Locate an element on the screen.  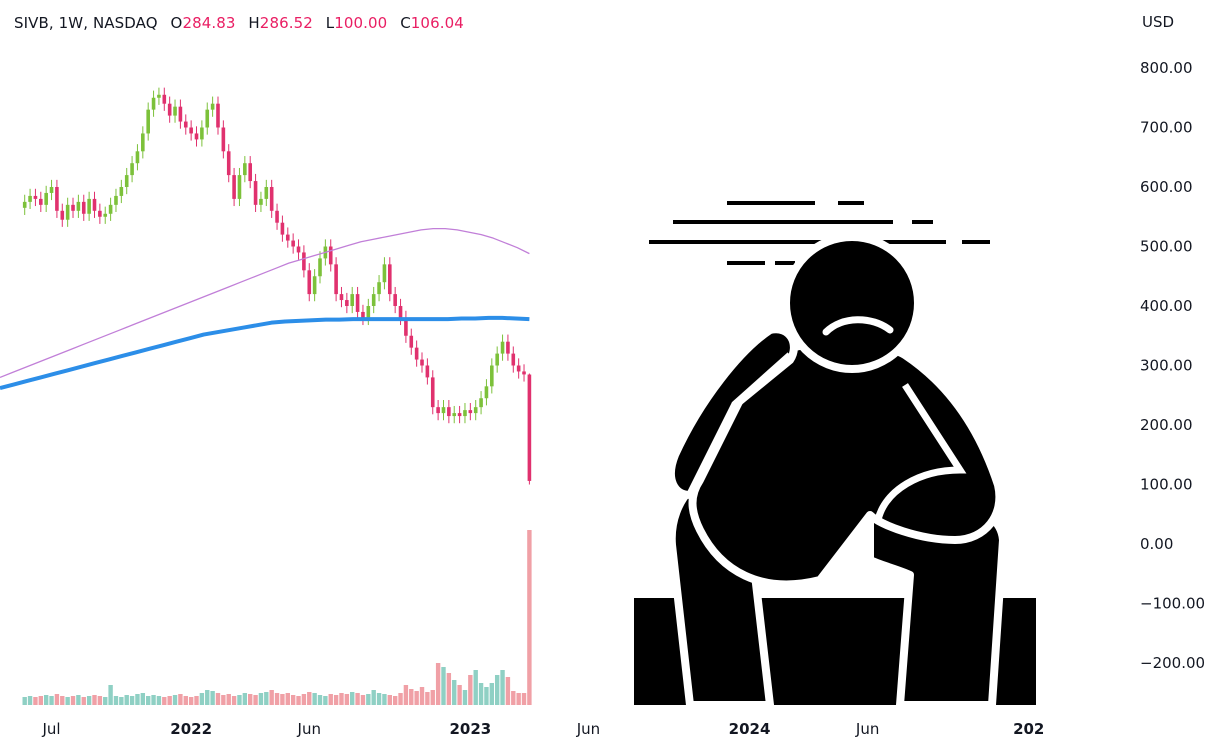
open-value: 284.83 is located at coordinates (209, 23).